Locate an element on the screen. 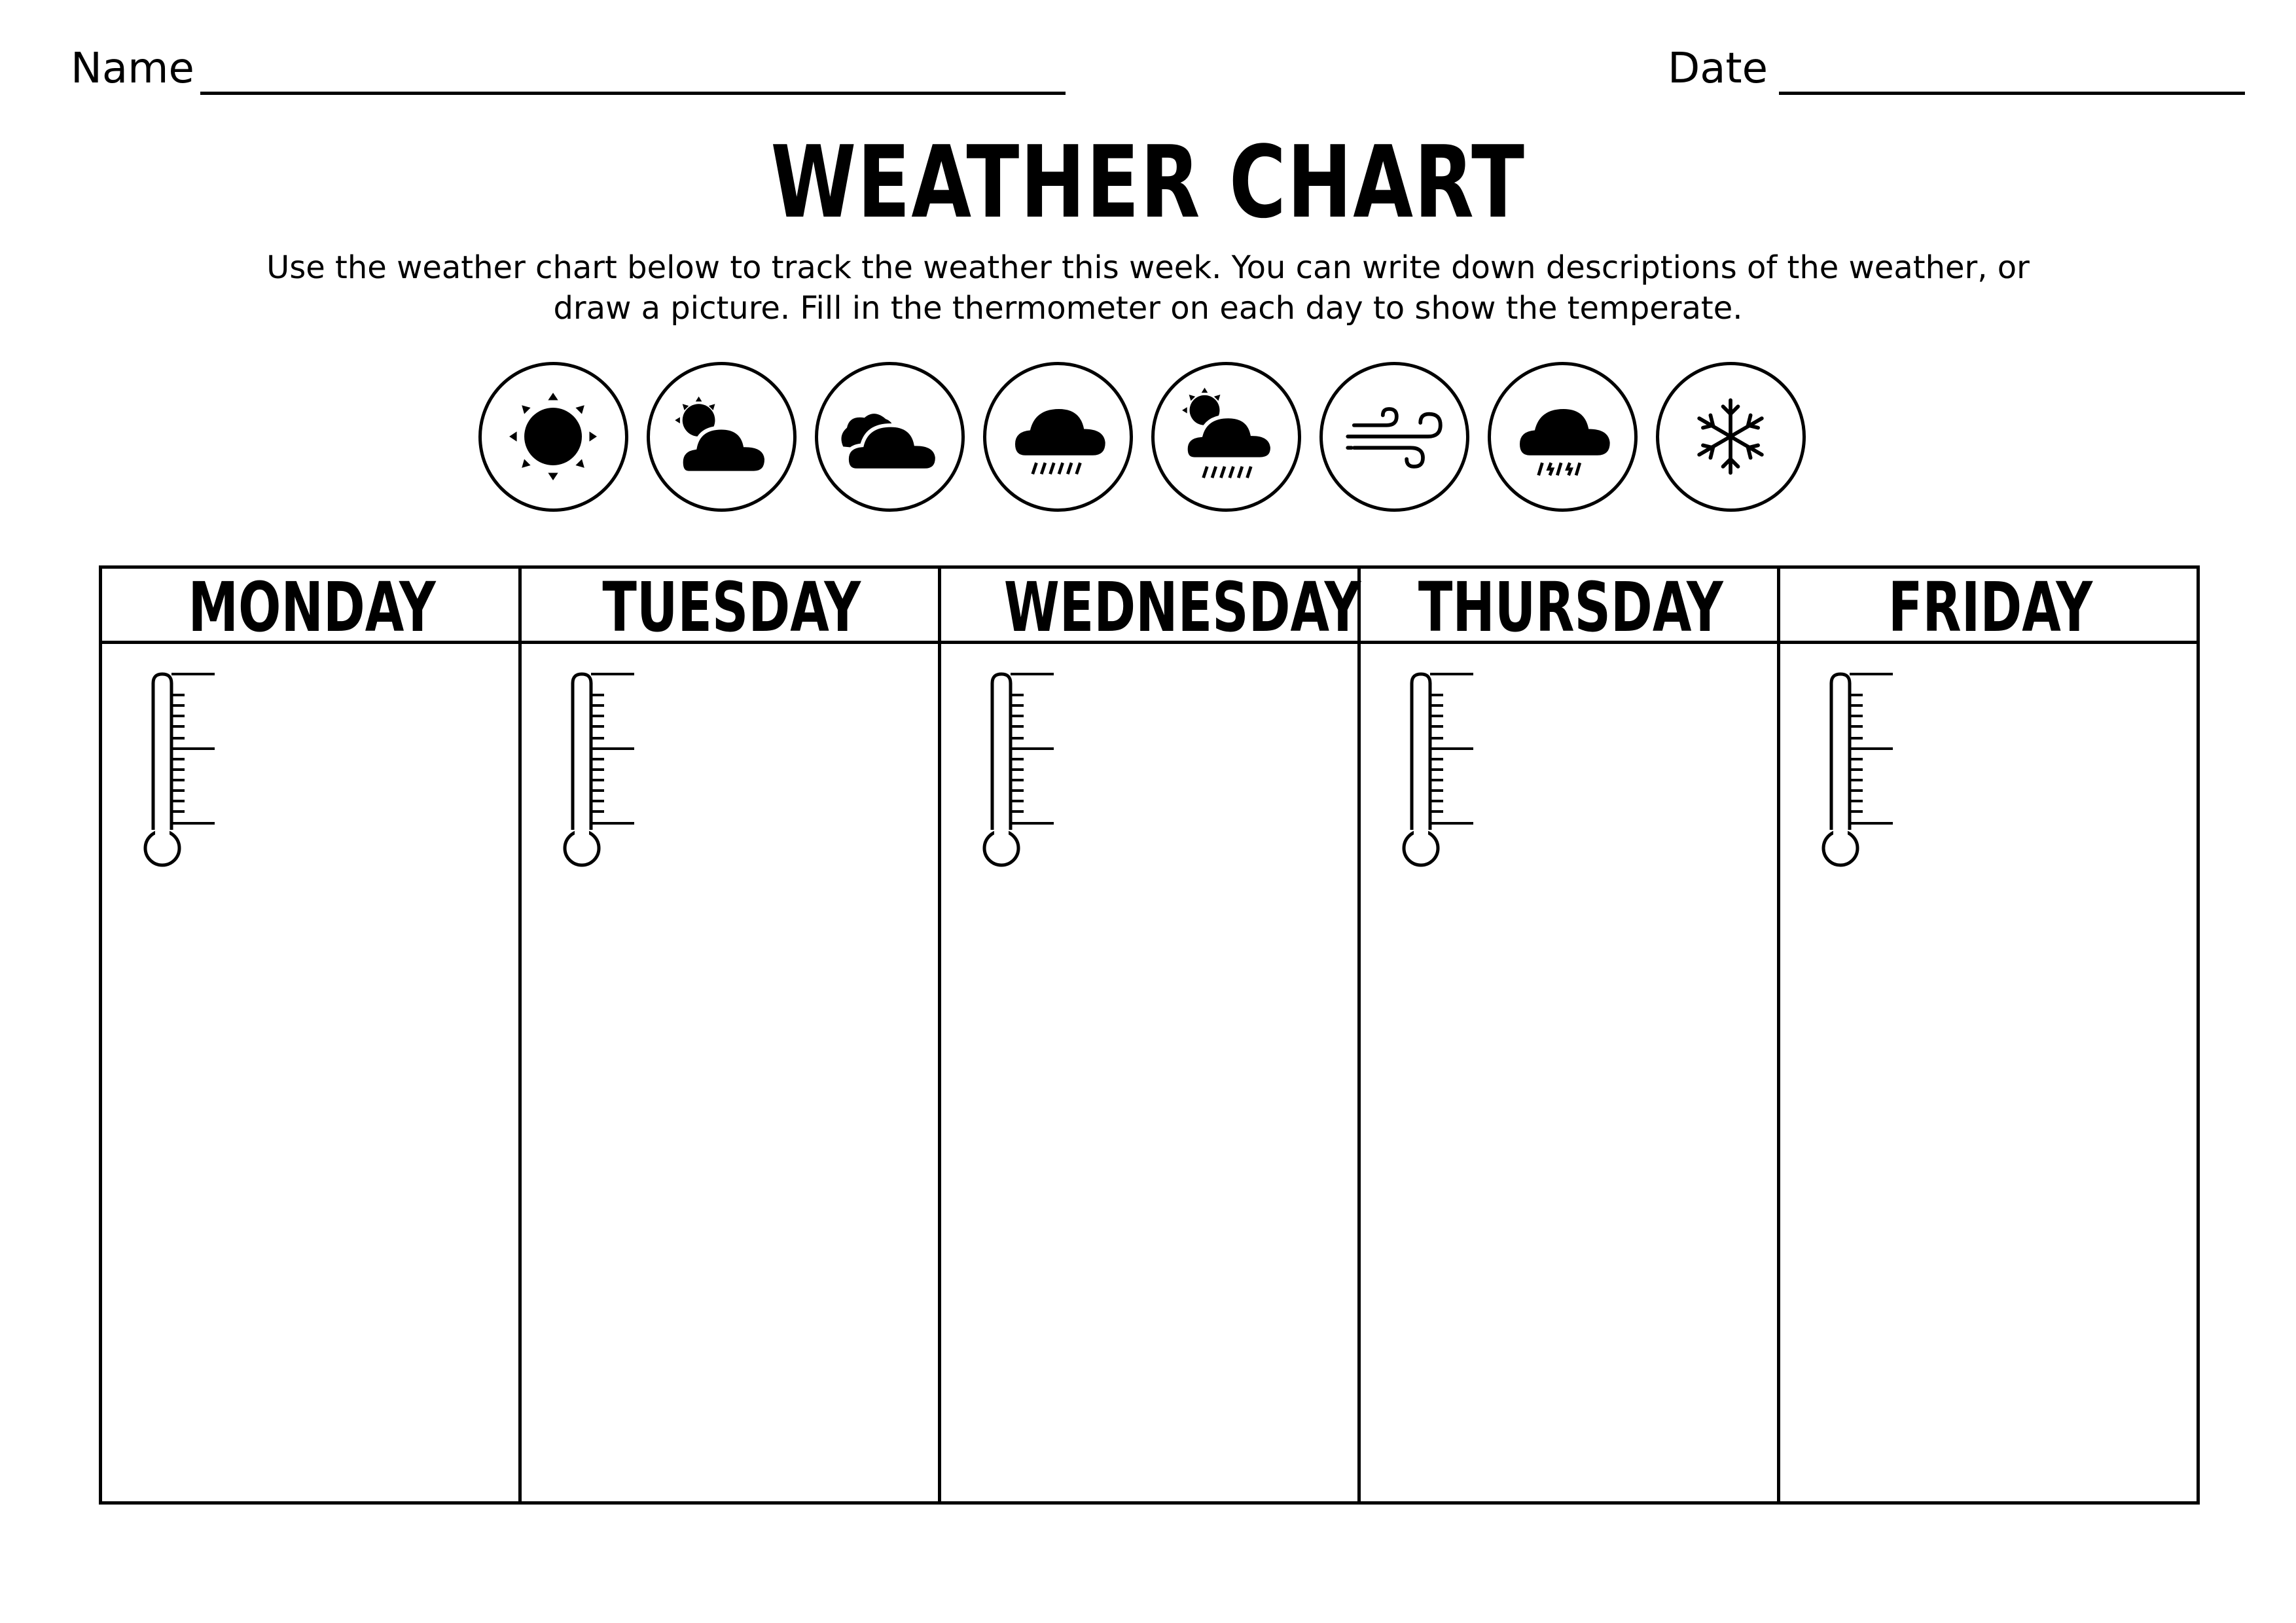  day-header-monday: MONDAY is located at coordinates (312, 607).